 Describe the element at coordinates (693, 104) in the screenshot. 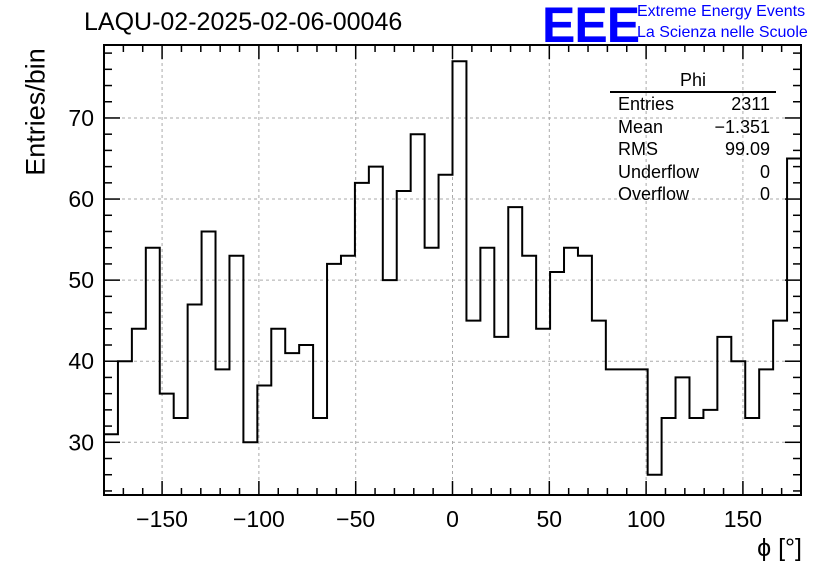

I see `stats-row-entries: Entries 2311` at that location.